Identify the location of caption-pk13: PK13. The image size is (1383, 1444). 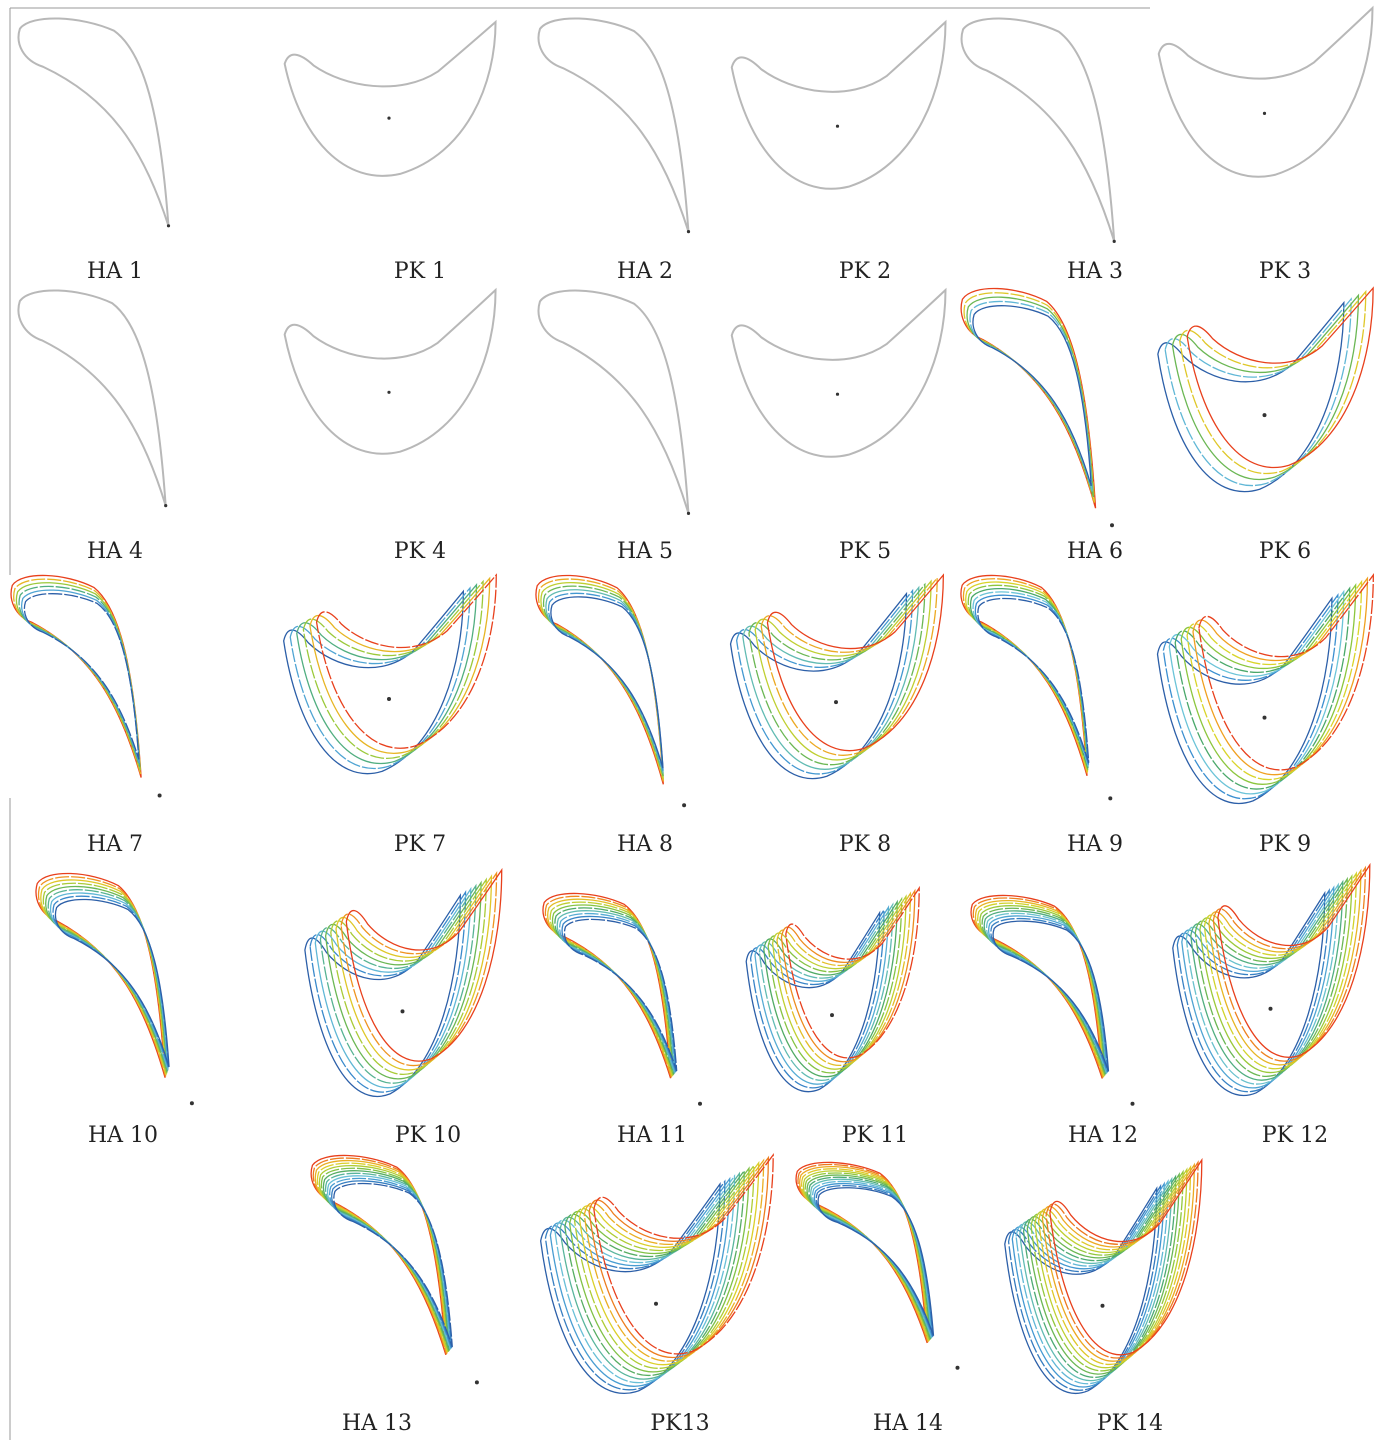
(679, 1423).